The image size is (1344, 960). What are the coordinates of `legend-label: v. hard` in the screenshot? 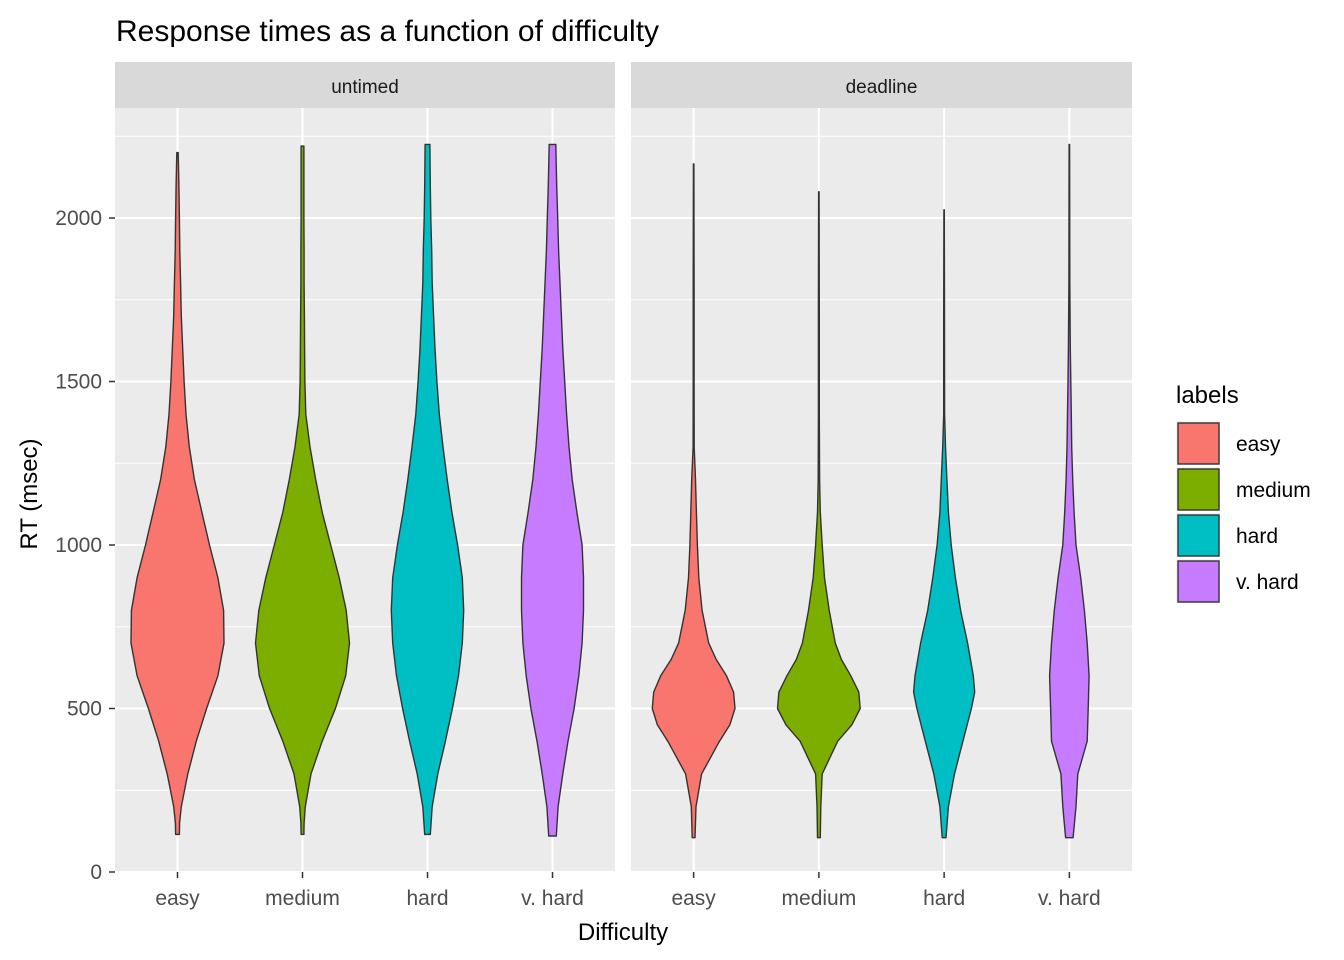 It's located at (1267, 582).